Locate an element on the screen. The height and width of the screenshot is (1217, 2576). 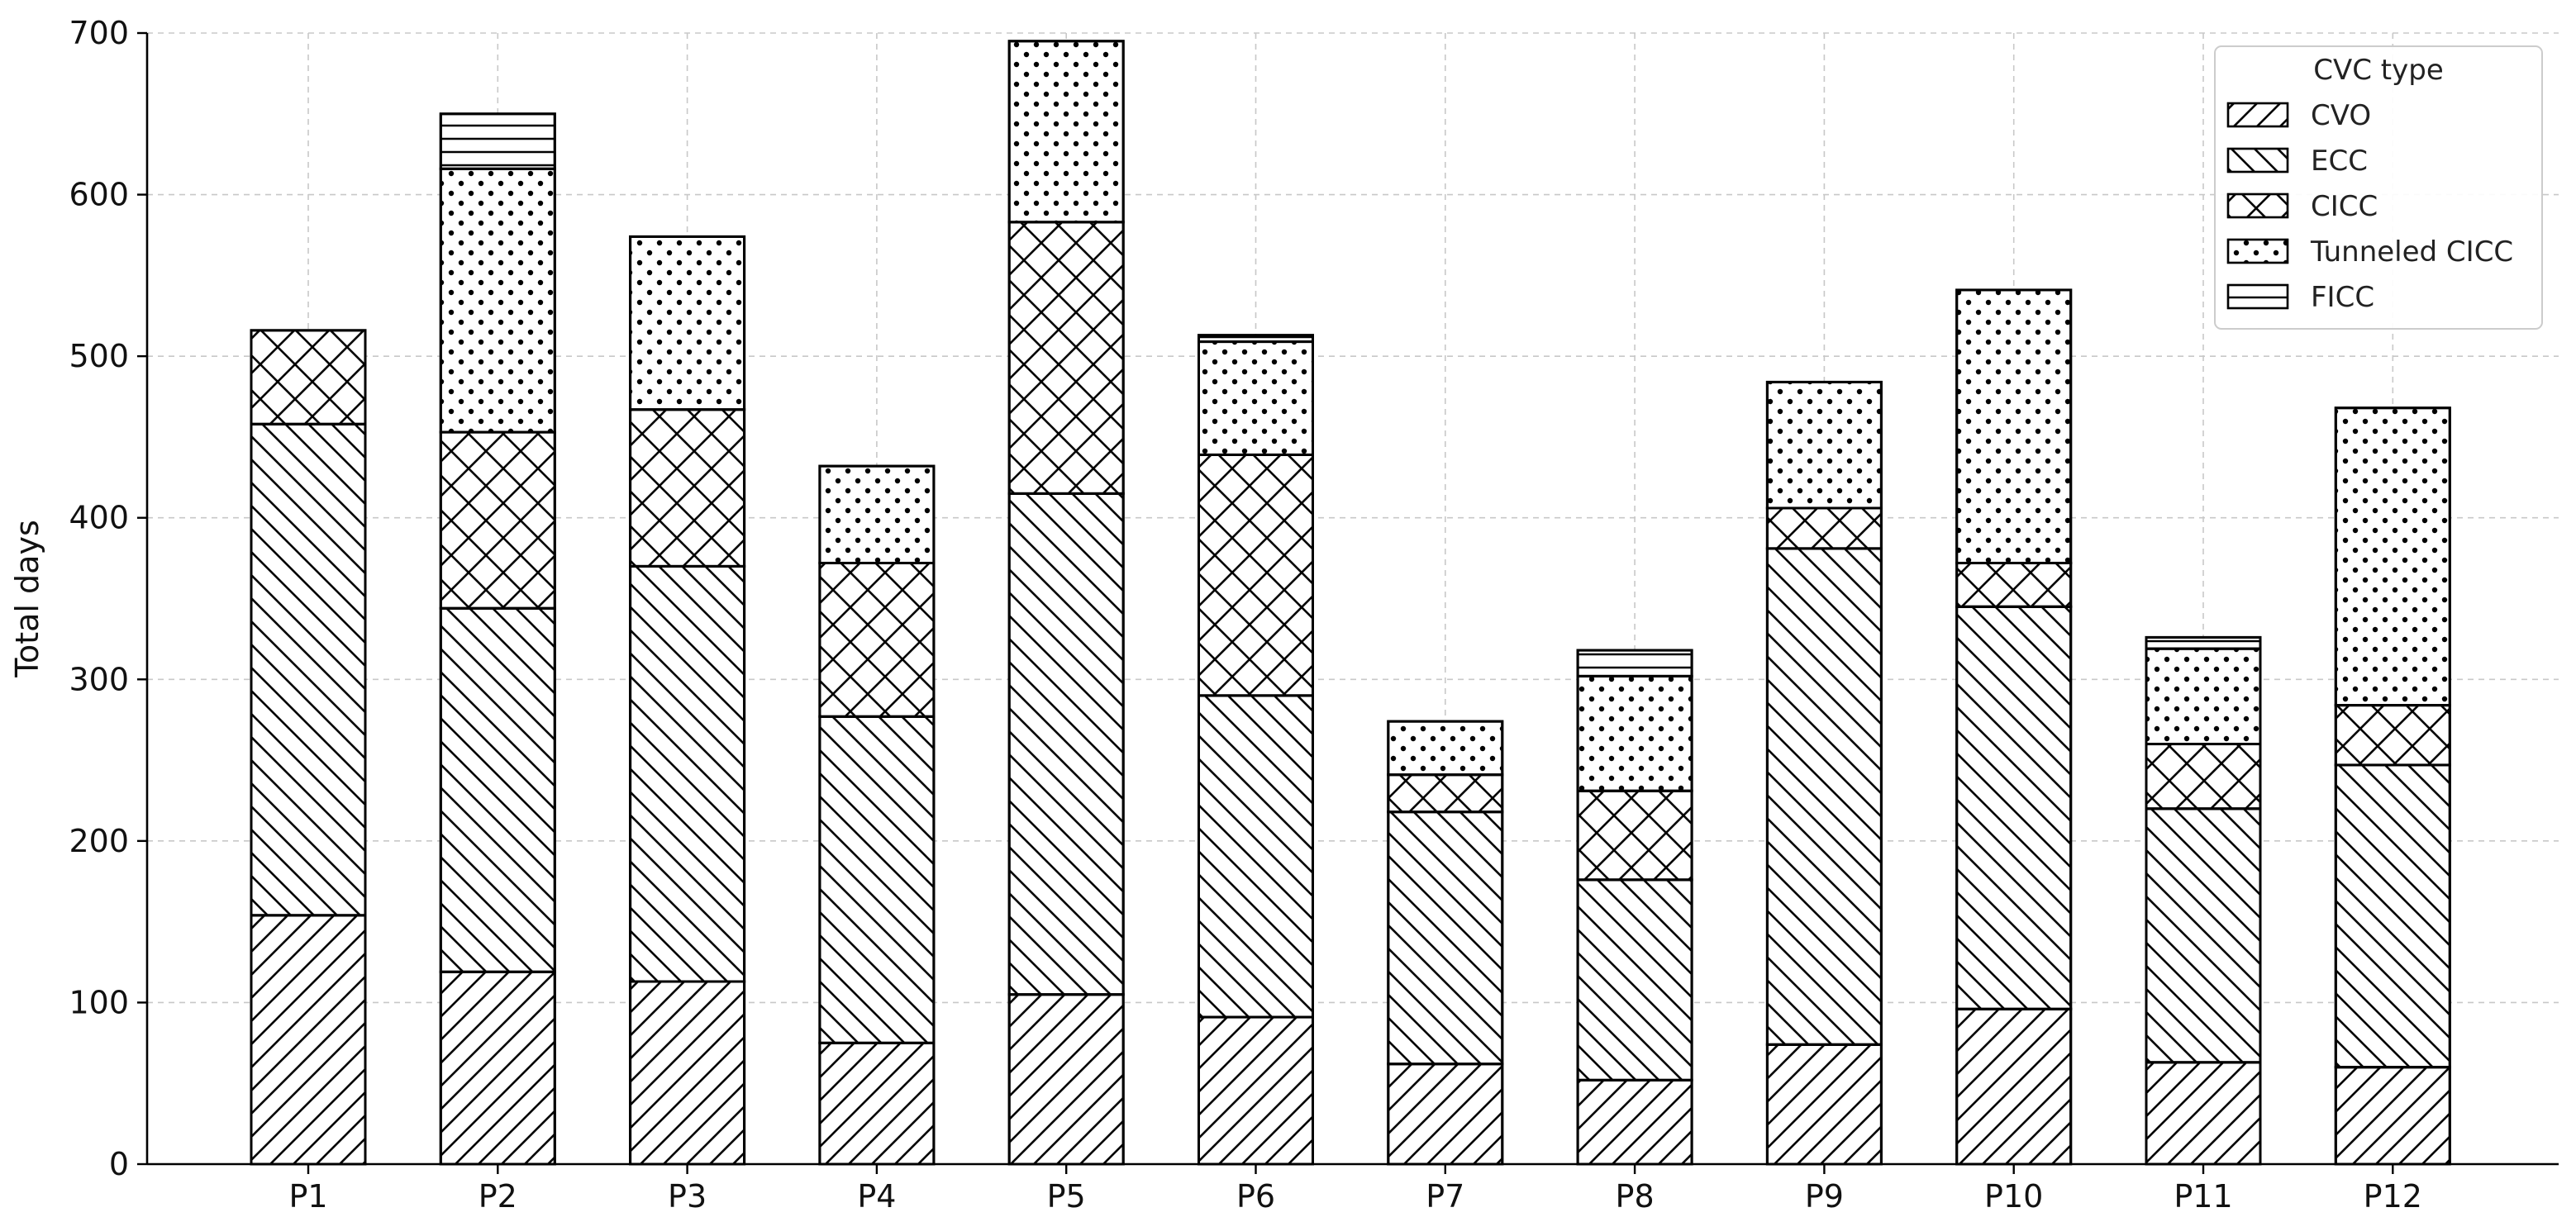
x-tick-label: P6 is located at coordinates (1256, 1196).